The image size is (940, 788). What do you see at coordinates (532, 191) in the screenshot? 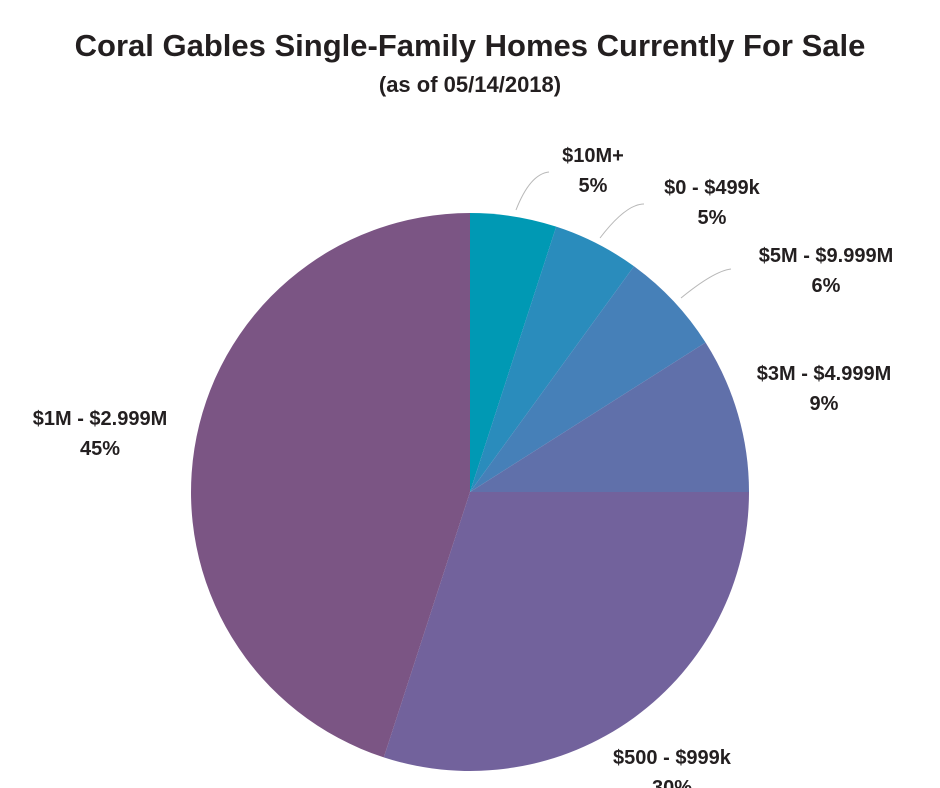
I see `leader-line-10m` at bounding box center [532, 191].